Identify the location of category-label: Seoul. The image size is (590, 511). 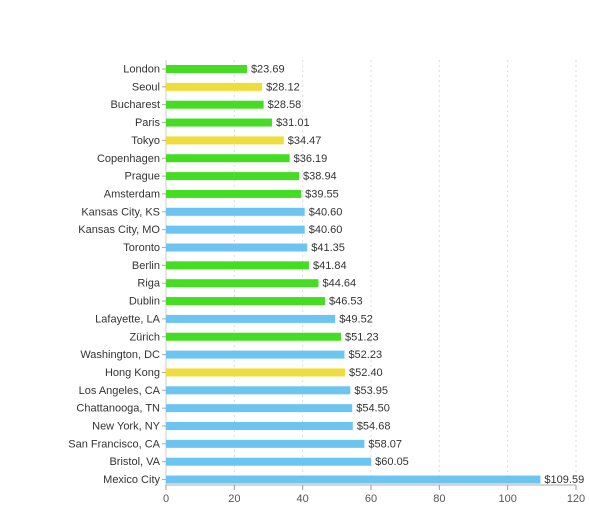
(146, 87).